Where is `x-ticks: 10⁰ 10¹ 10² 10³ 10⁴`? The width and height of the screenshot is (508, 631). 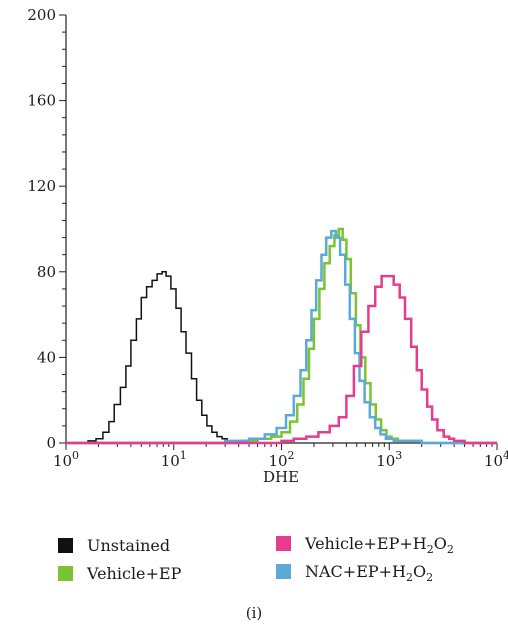 x-ticks: 10⁰ 10¹ 10² 10³ 10⁴ is located at coordinates (280, 456).